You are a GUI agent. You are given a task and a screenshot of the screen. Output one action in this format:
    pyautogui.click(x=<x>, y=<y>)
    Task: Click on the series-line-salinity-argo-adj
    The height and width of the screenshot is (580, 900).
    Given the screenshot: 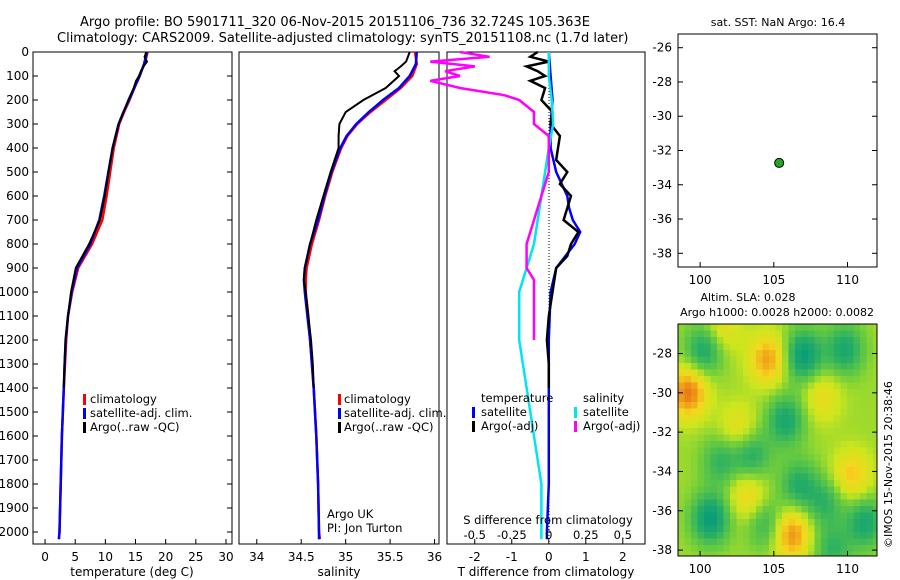 What is the action you would take?
    pyautogui.click(x=490, y=195)
    